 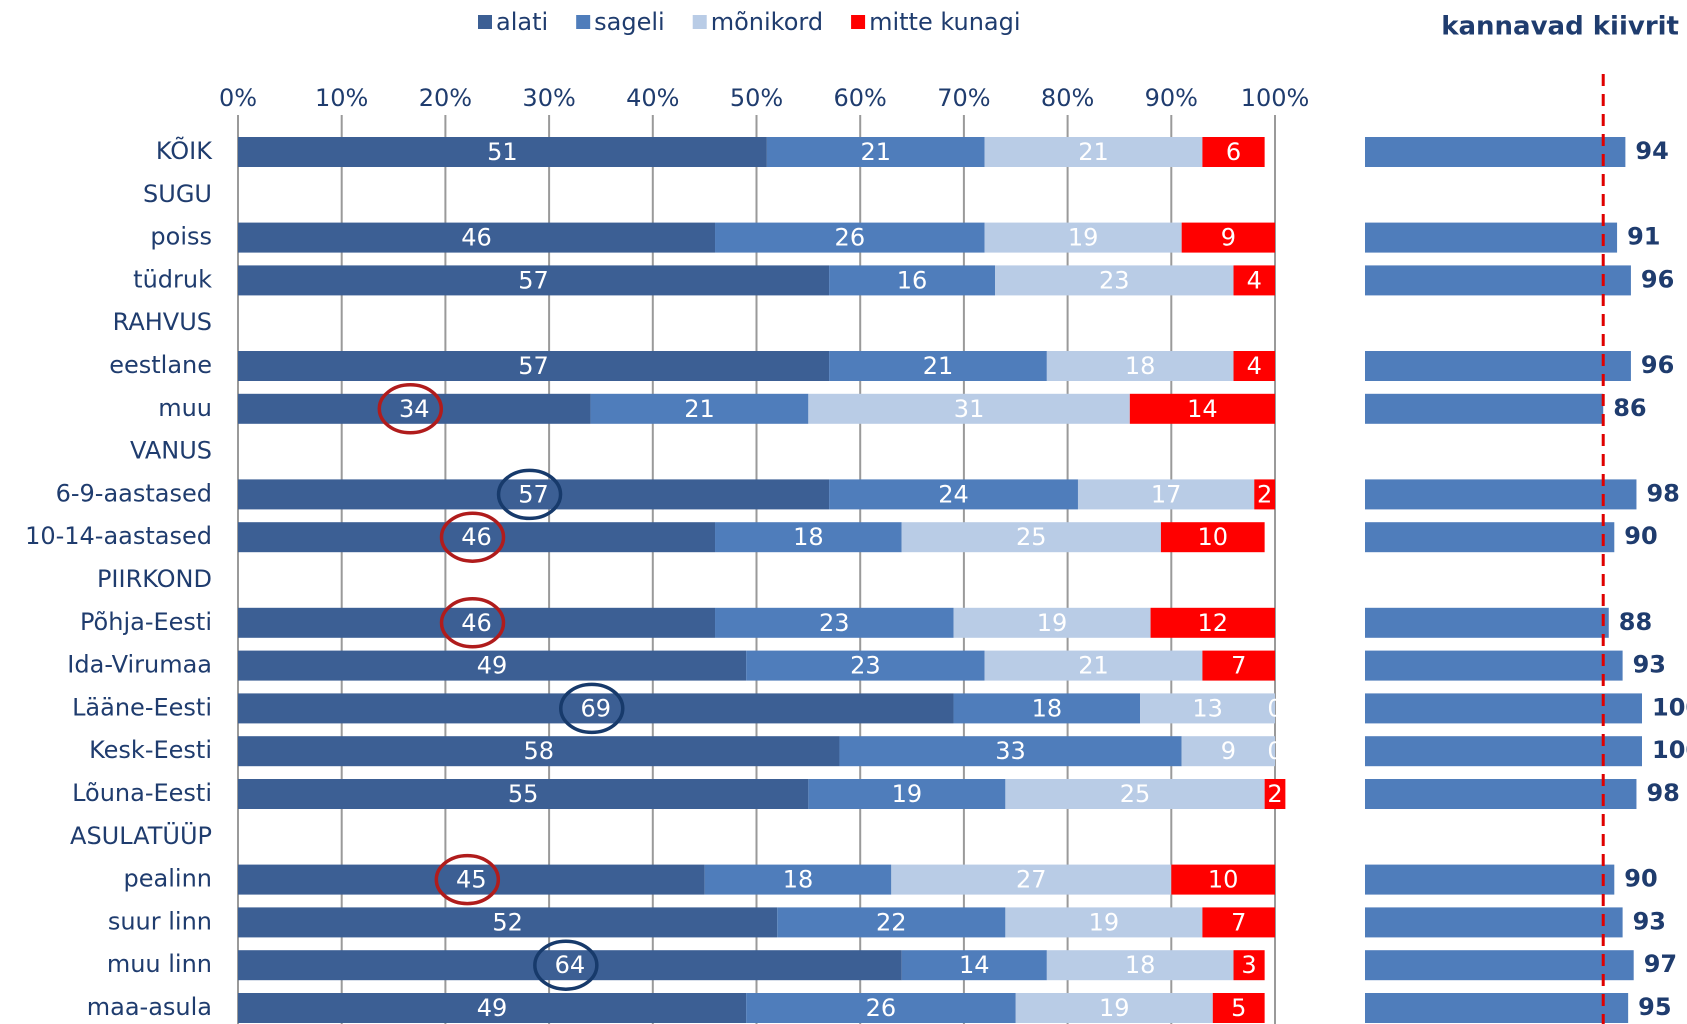 What do you see at coordinates (1649, 921) in the screenshot?
I see `value-label: 93` at bounding box center [1649, 921].